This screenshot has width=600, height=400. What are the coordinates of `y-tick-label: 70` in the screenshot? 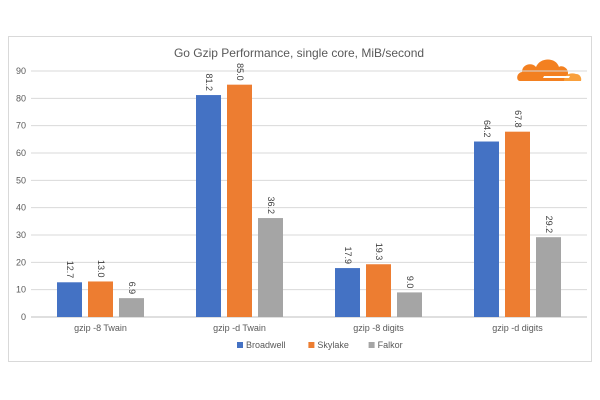 It's located at (21, 126).